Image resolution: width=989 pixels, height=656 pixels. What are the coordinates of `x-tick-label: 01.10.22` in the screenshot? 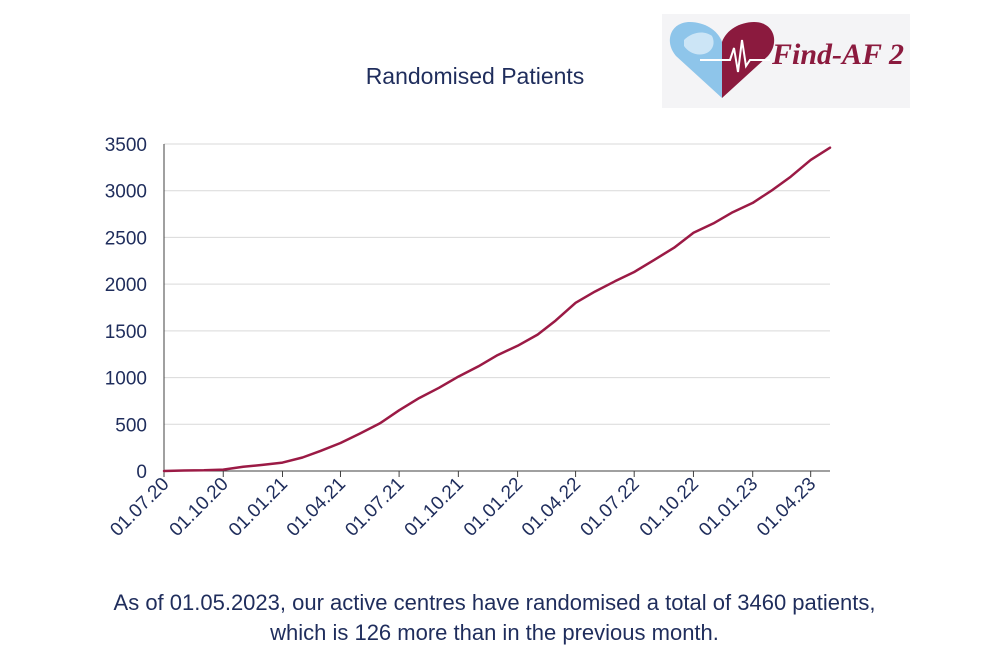 It's located at (669, 507).